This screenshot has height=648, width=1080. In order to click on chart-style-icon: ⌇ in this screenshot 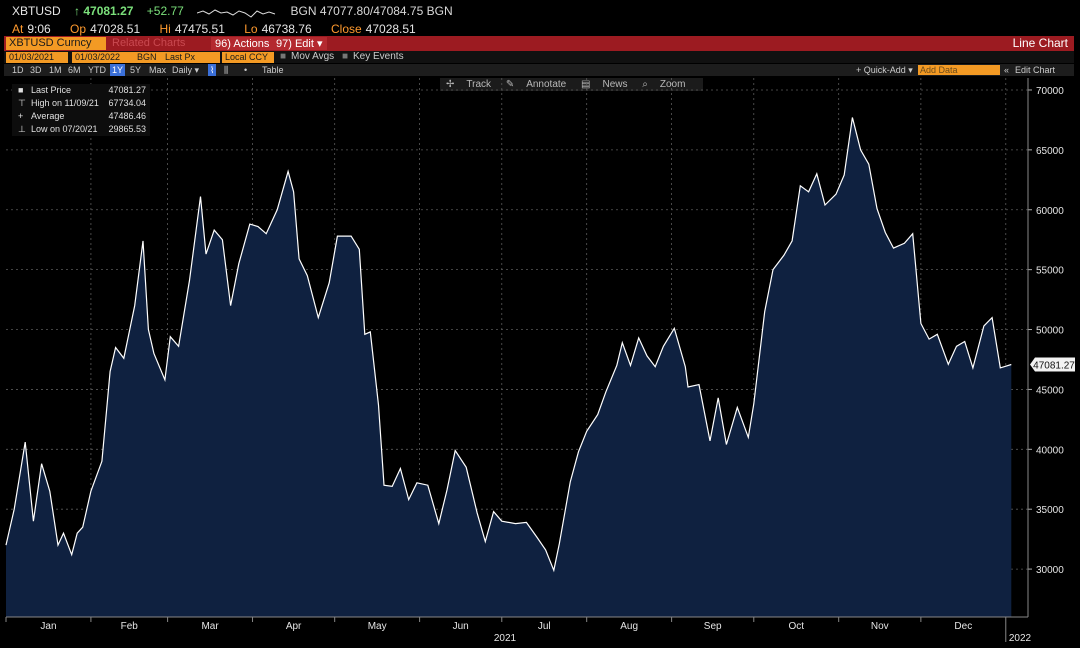, I will do `click(212, 70)`.